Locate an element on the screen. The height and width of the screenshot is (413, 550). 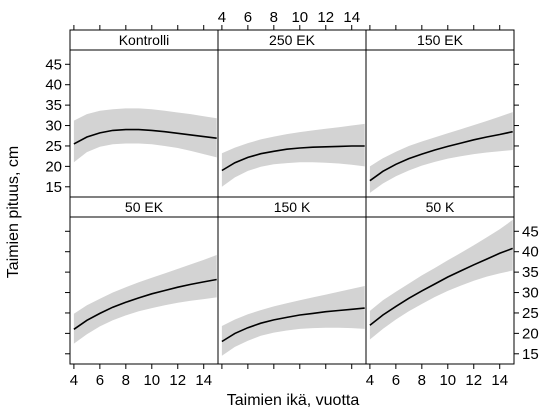
strip-label-3: 50 EK is located at coordinates (144, 207).